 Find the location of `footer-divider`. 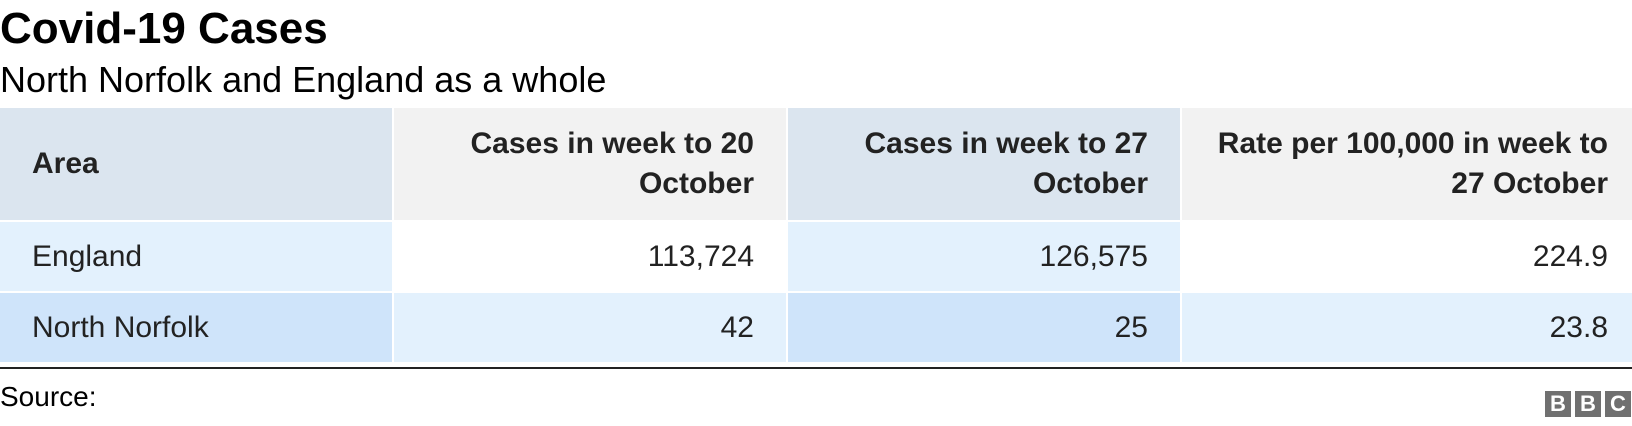

footer-divider is located at coordinates (816, 368).